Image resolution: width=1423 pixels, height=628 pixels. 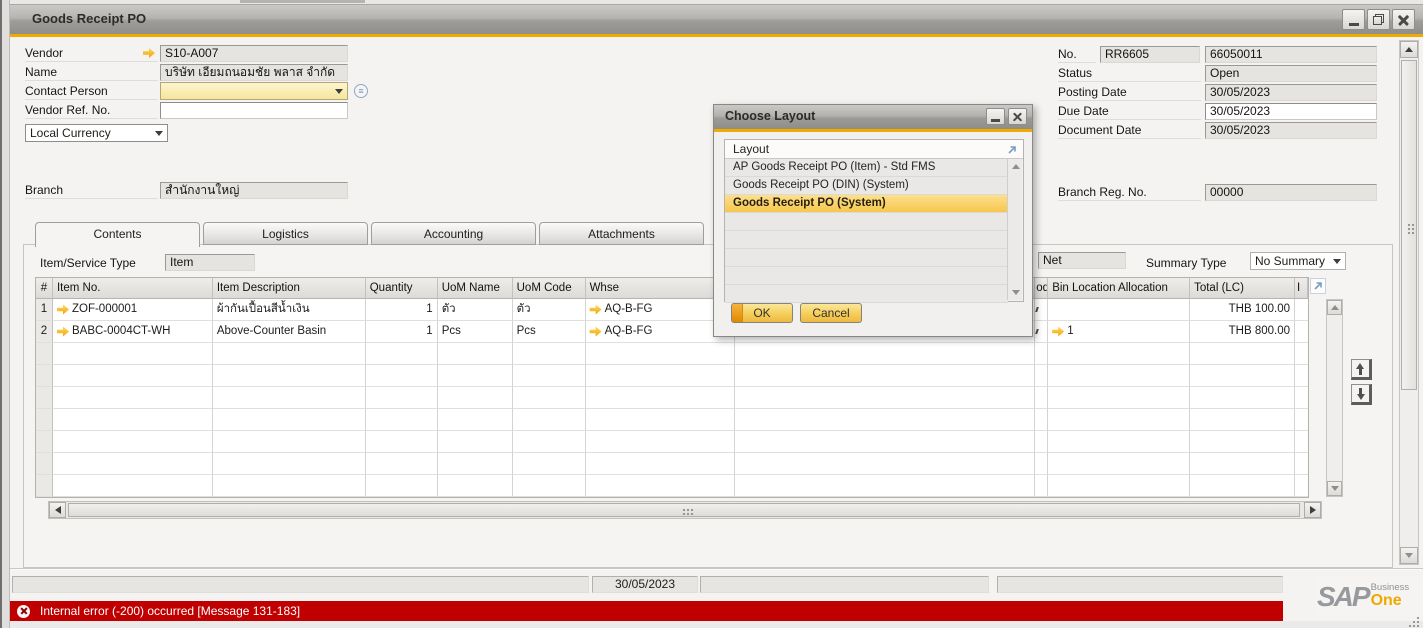 I want to click on dialog-accent-bar, so click(x=873, y=130).